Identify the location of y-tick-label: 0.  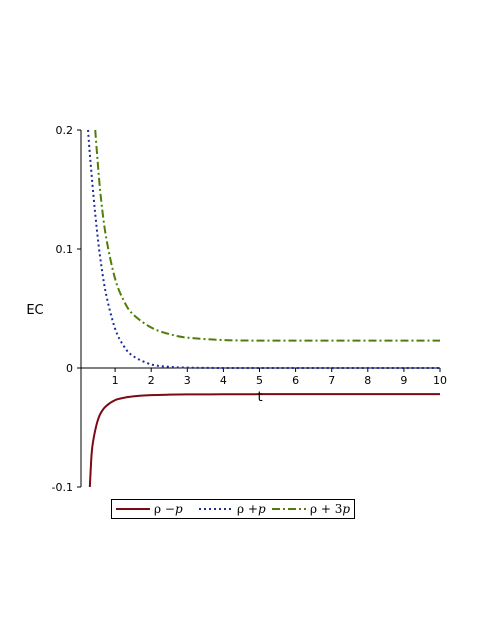
(69, 368).